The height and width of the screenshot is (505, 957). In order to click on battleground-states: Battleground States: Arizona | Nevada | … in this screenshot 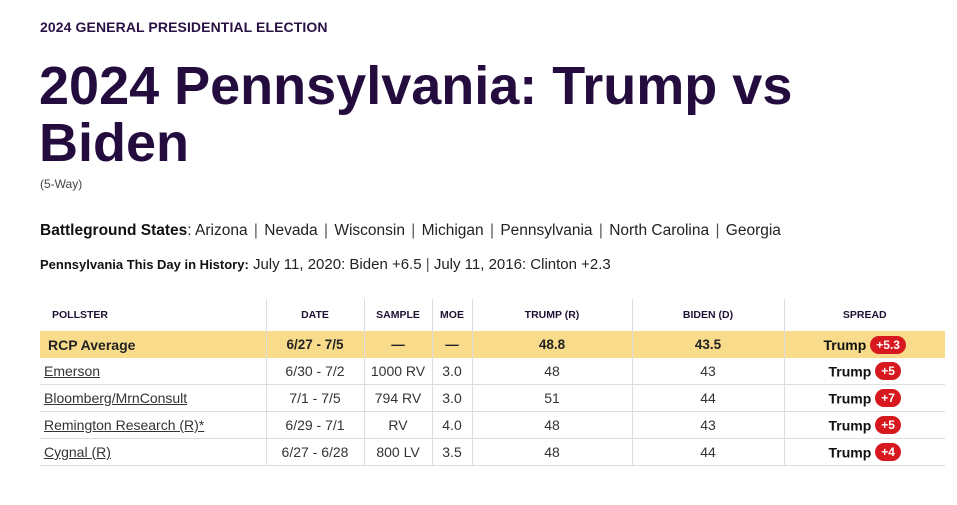, I will do `click(410, 231)`.